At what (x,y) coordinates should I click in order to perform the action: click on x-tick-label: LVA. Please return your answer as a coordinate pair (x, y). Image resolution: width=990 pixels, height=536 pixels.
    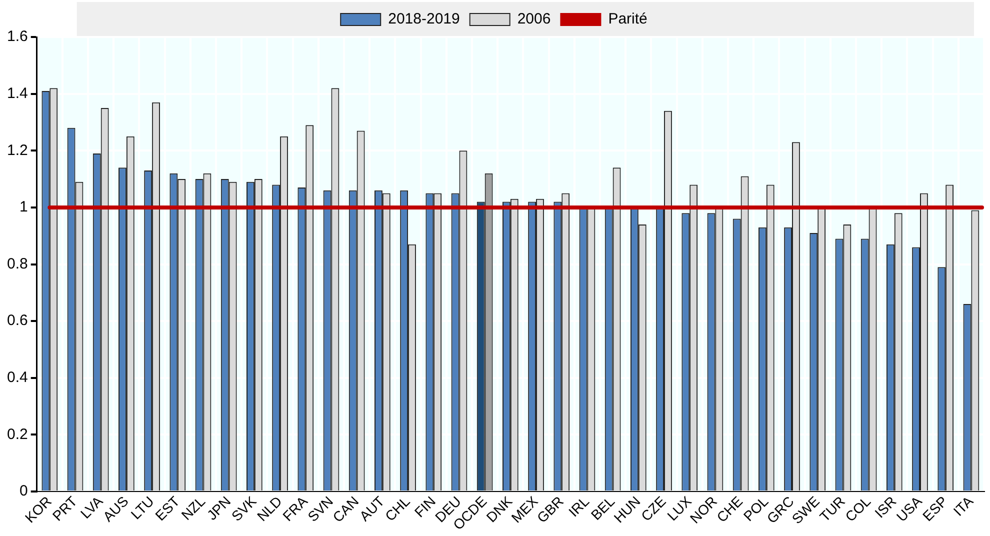
    Looking at the image, I should click on (91, 507).